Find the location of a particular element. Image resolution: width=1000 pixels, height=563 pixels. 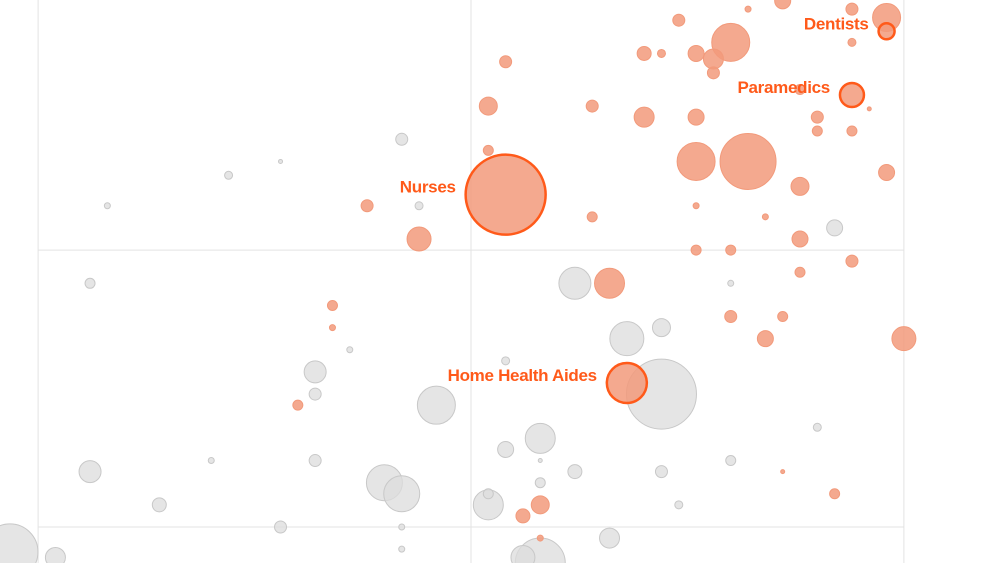

bubble-label: Dentists is located at coordinates (836, 23).